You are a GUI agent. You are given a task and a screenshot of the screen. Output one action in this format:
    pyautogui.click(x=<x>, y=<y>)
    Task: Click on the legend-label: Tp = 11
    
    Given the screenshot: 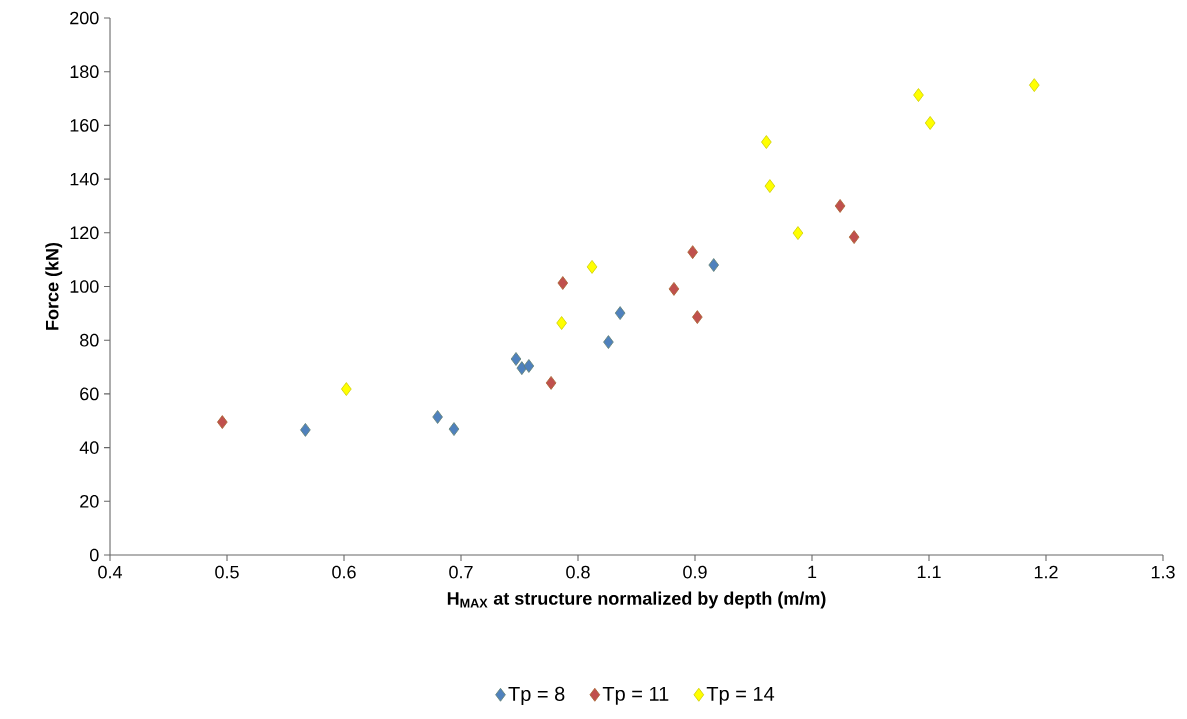 What is the action you would take?
    pyautogui.click(x=635, y=695)
    